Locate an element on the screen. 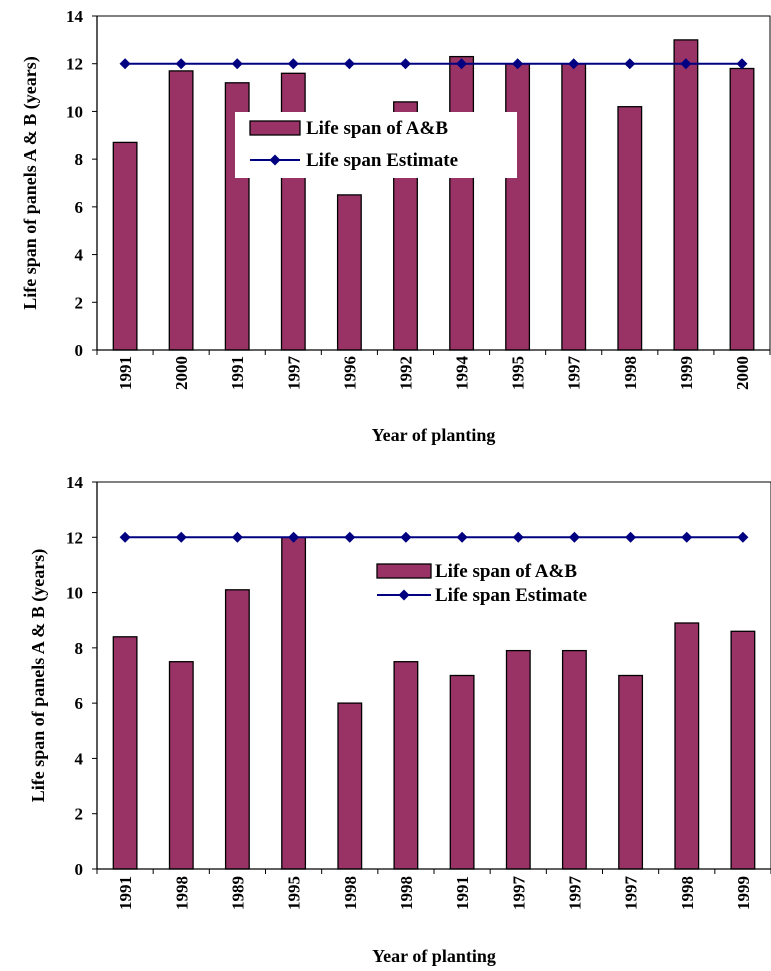  x-tick-label: 1994 is located at coordinates (462, 373).